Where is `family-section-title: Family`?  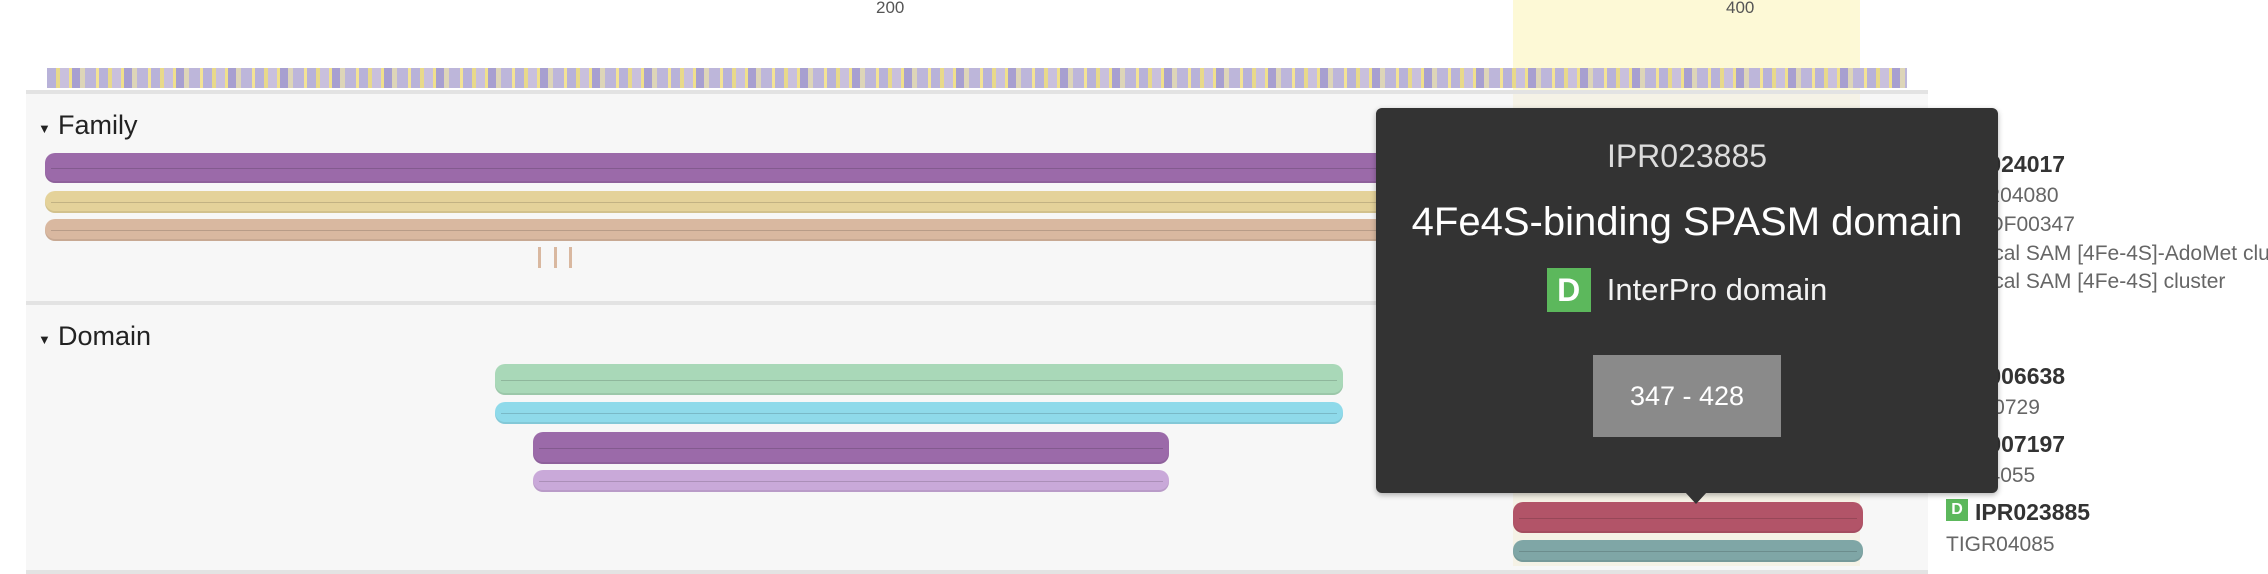 family-section-title: Family is located at coordinates (98, 125).